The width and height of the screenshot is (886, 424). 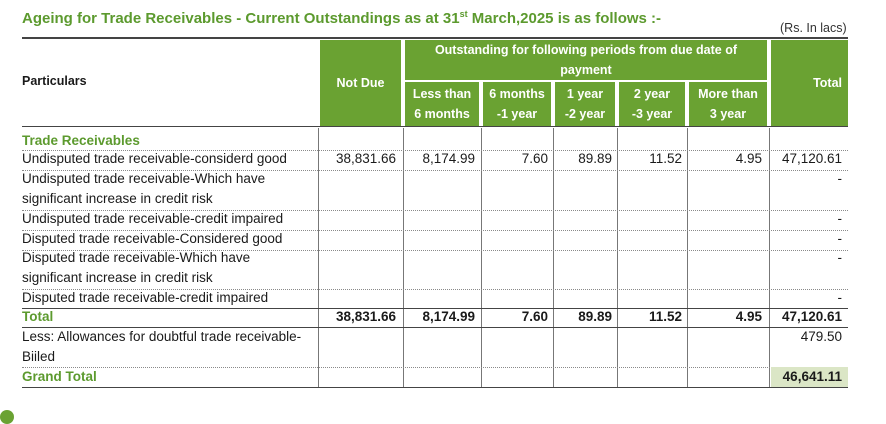 What do you see at coordinates (435, 387) in the screenshot?
I see `table-bottom-rule` at bounding box center [435, 387].